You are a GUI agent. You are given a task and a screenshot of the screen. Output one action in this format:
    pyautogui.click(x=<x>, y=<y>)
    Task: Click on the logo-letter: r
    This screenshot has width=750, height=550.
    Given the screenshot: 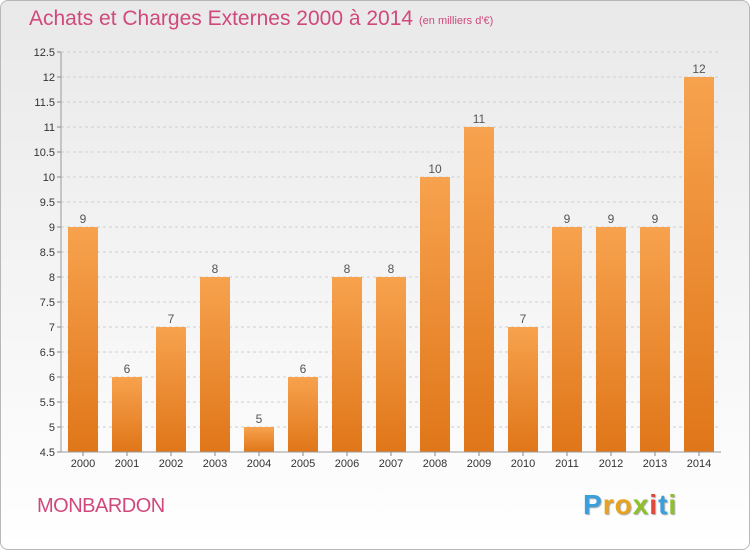 What is the action you would take?
    pyautogui.click(x=608, y=504)
    